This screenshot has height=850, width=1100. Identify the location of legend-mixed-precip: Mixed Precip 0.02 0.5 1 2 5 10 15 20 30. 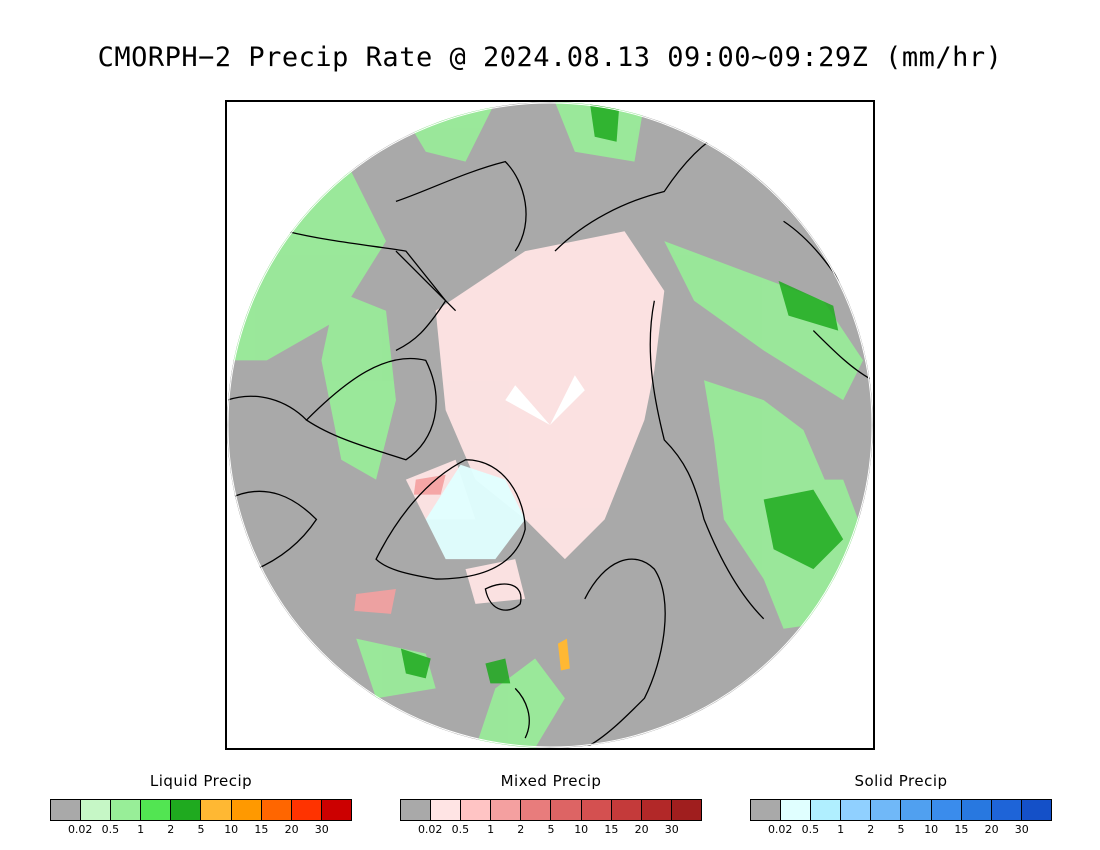
(551, 804).